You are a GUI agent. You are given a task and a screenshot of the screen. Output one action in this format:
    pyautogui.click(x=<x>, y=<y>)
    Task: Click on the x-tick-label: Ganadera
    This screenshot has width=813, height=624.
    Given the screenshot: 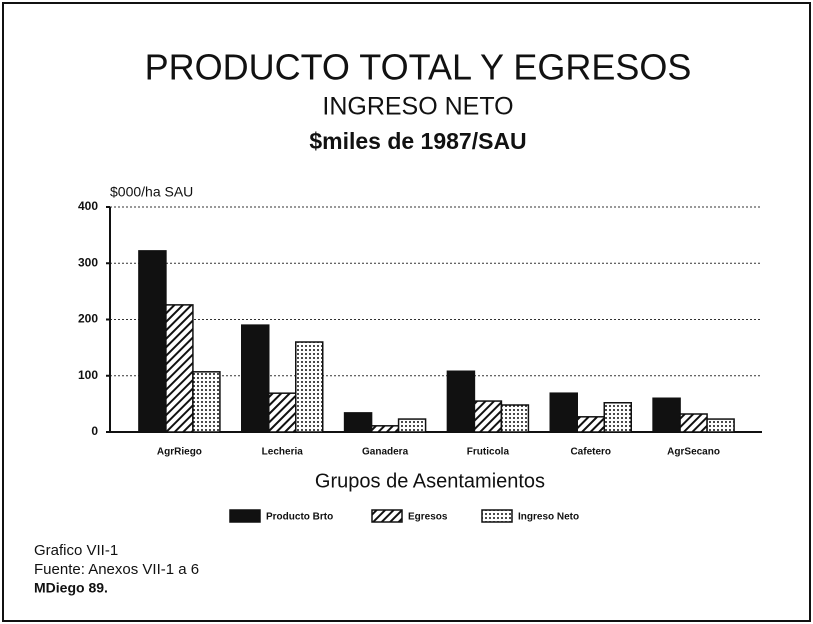 What is the action you would take?
    pyautogui.click(x=385, y=452)
    